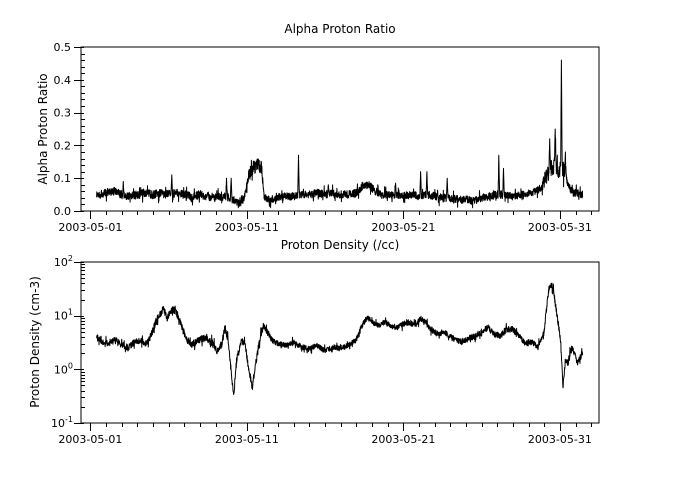 The width and height of the screenshot is (683, 484). I want to click on y-tick-label: 0.4, so click(63, 80).